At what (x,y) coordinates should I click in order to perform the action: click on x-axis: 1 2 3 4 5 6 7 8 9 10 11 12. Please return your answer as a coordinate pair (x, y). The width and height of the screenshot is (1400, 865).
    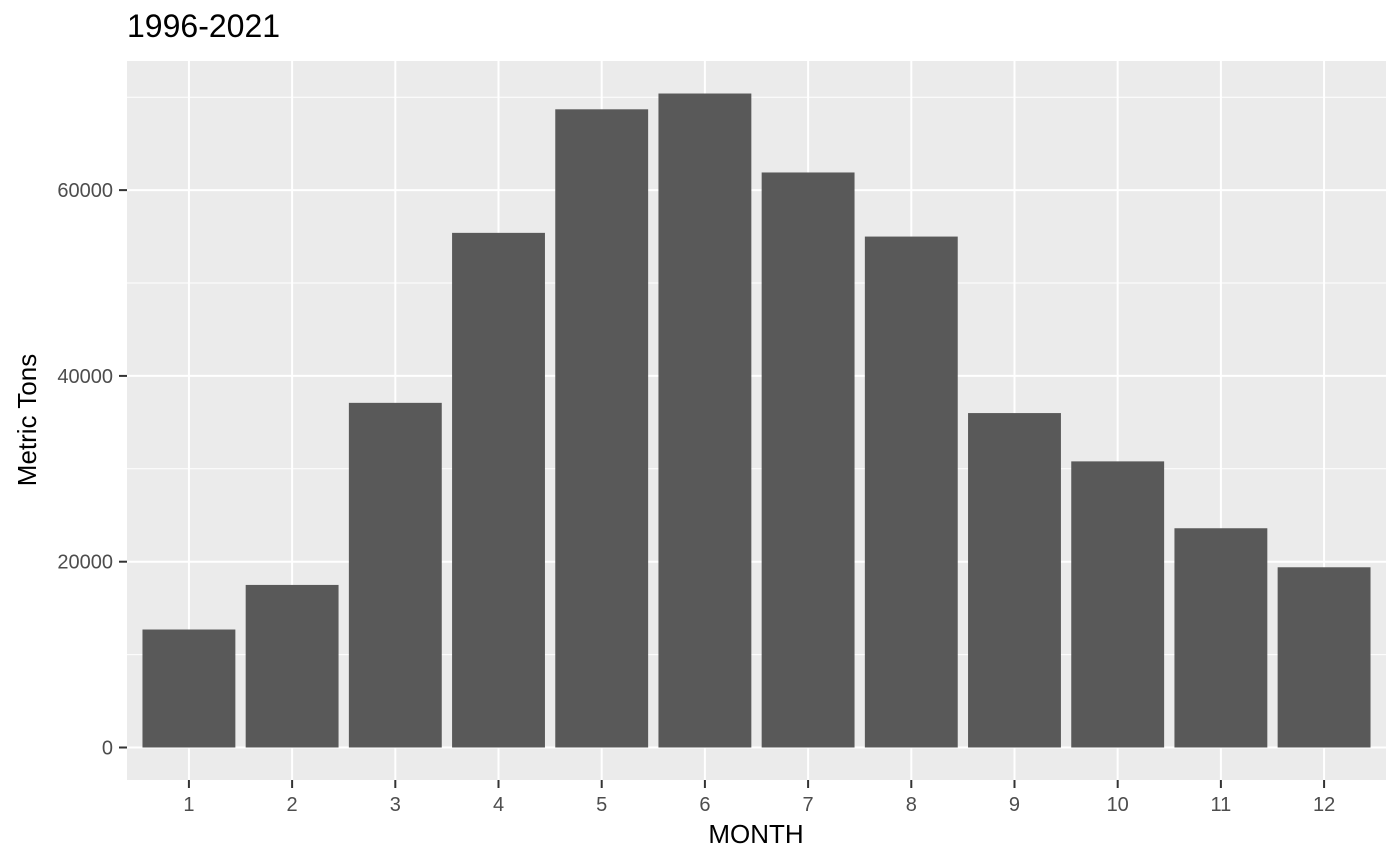
    Looking at the image, I should click on (759, 798).